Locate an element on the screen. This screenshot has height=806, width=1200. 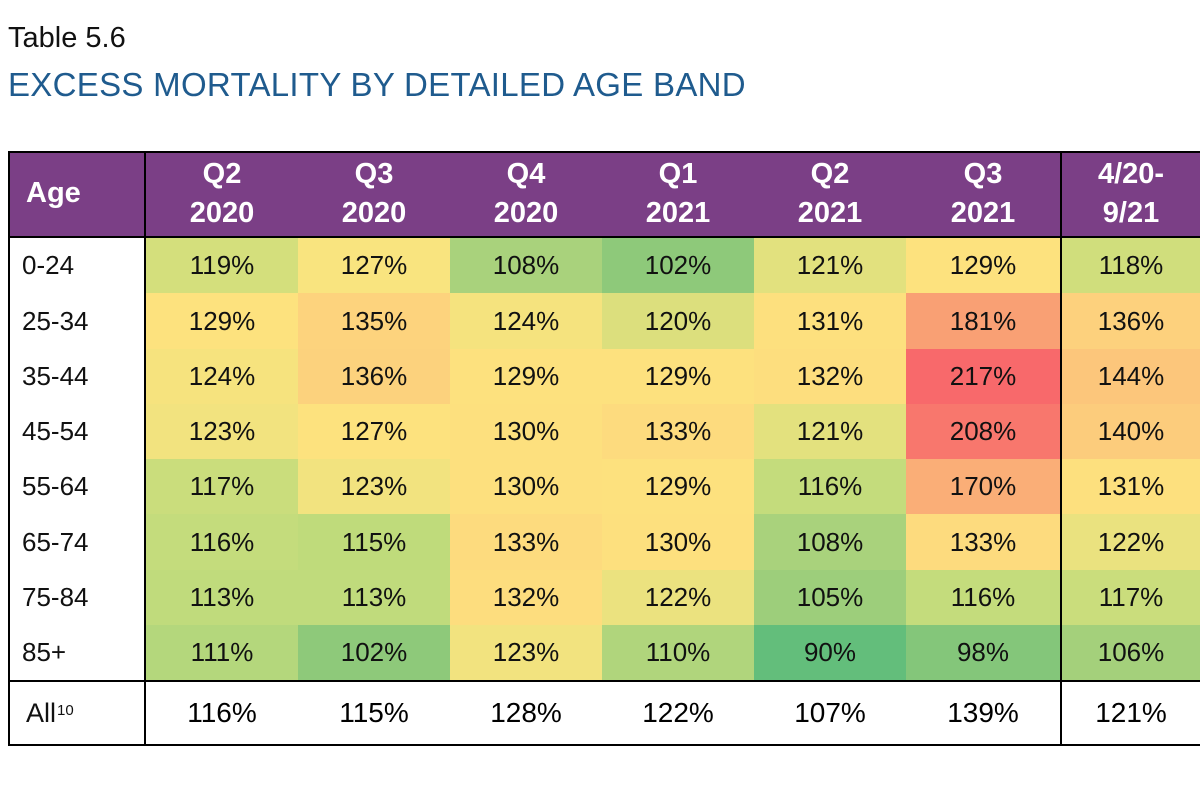
table-border-bottom is located at coordinates (604, 745).